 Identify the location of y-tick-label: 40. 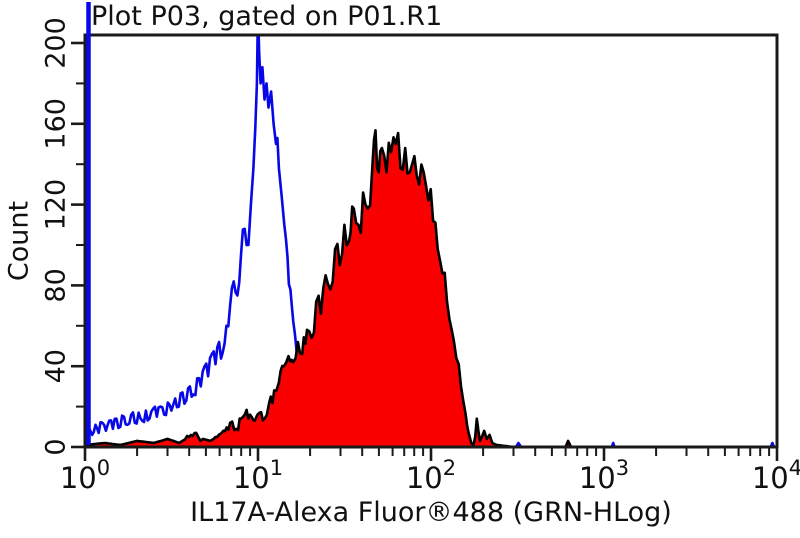
(56, 366).